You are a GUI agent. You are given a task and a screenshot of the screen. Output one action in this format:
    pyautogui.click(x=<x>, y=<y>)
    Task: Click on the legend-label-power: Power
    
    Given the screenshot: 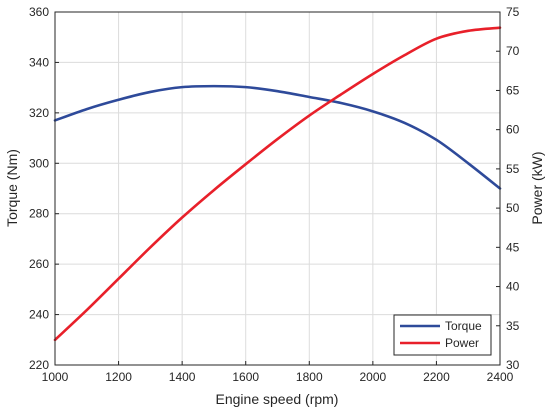 What is the action you would take?
    pyautogui.click(x=462, y=343)
    